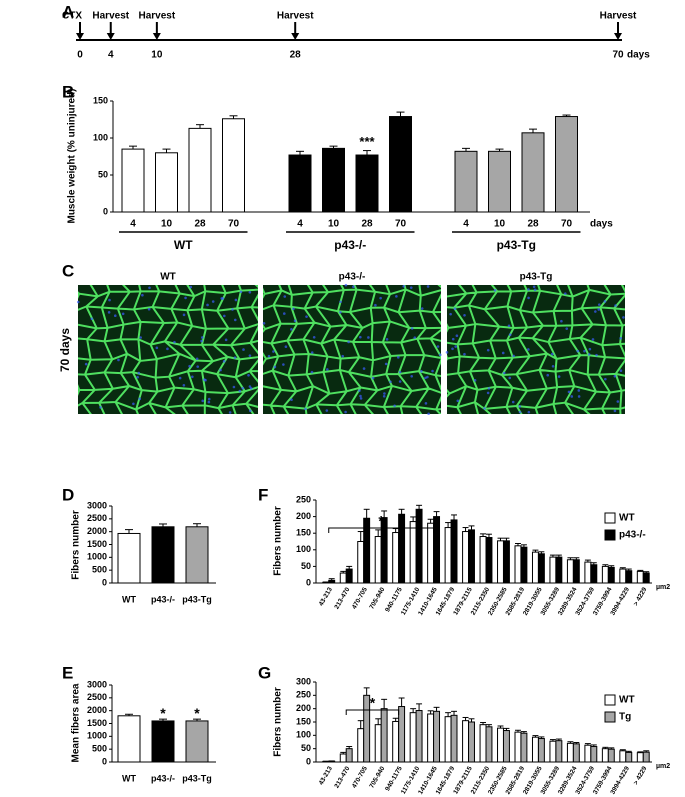 The image size is (685, 797). What do you see at coordinates (97, 531) in the screenshot?
I see `y-tick-label: 2000` at bounding box center [97, 531].